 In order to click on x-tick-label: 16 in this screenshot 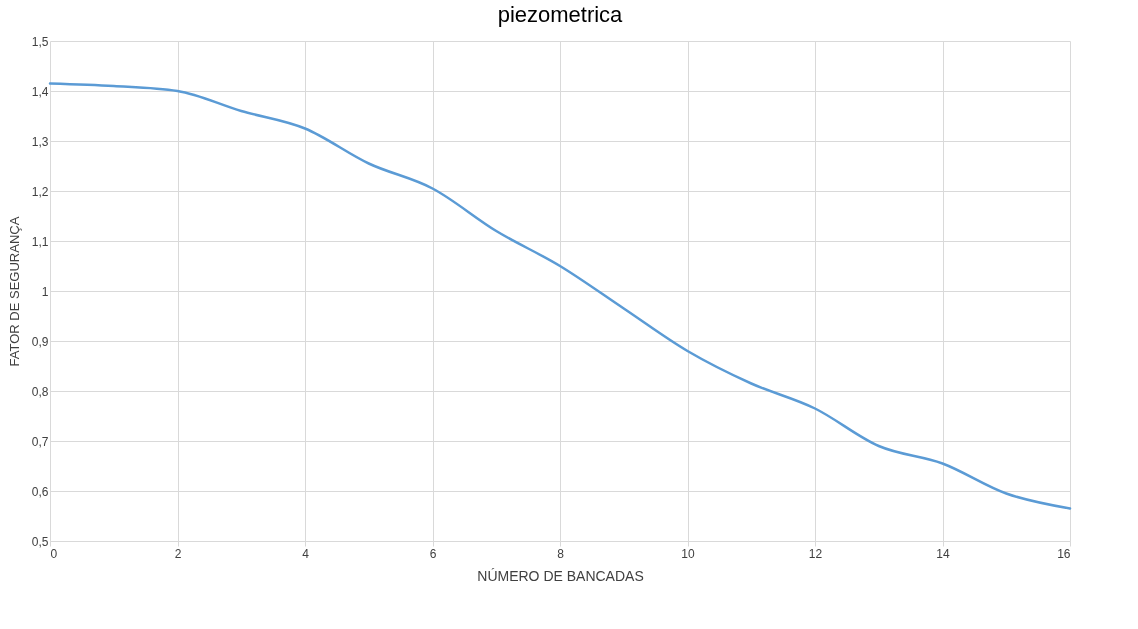, I will do `click(1064, 553)`.